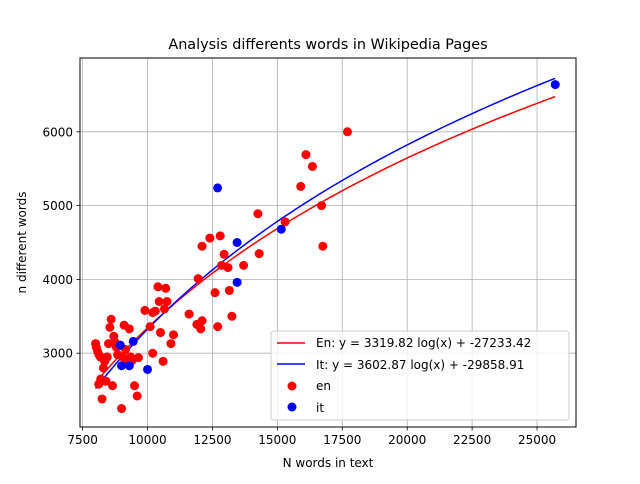 The height and width of the screenshot is (484, 640). What do you see at coordinates (537, 440) in the screenshot?
I see `x-tick-label: 25000` at bounding box center [537, 440].